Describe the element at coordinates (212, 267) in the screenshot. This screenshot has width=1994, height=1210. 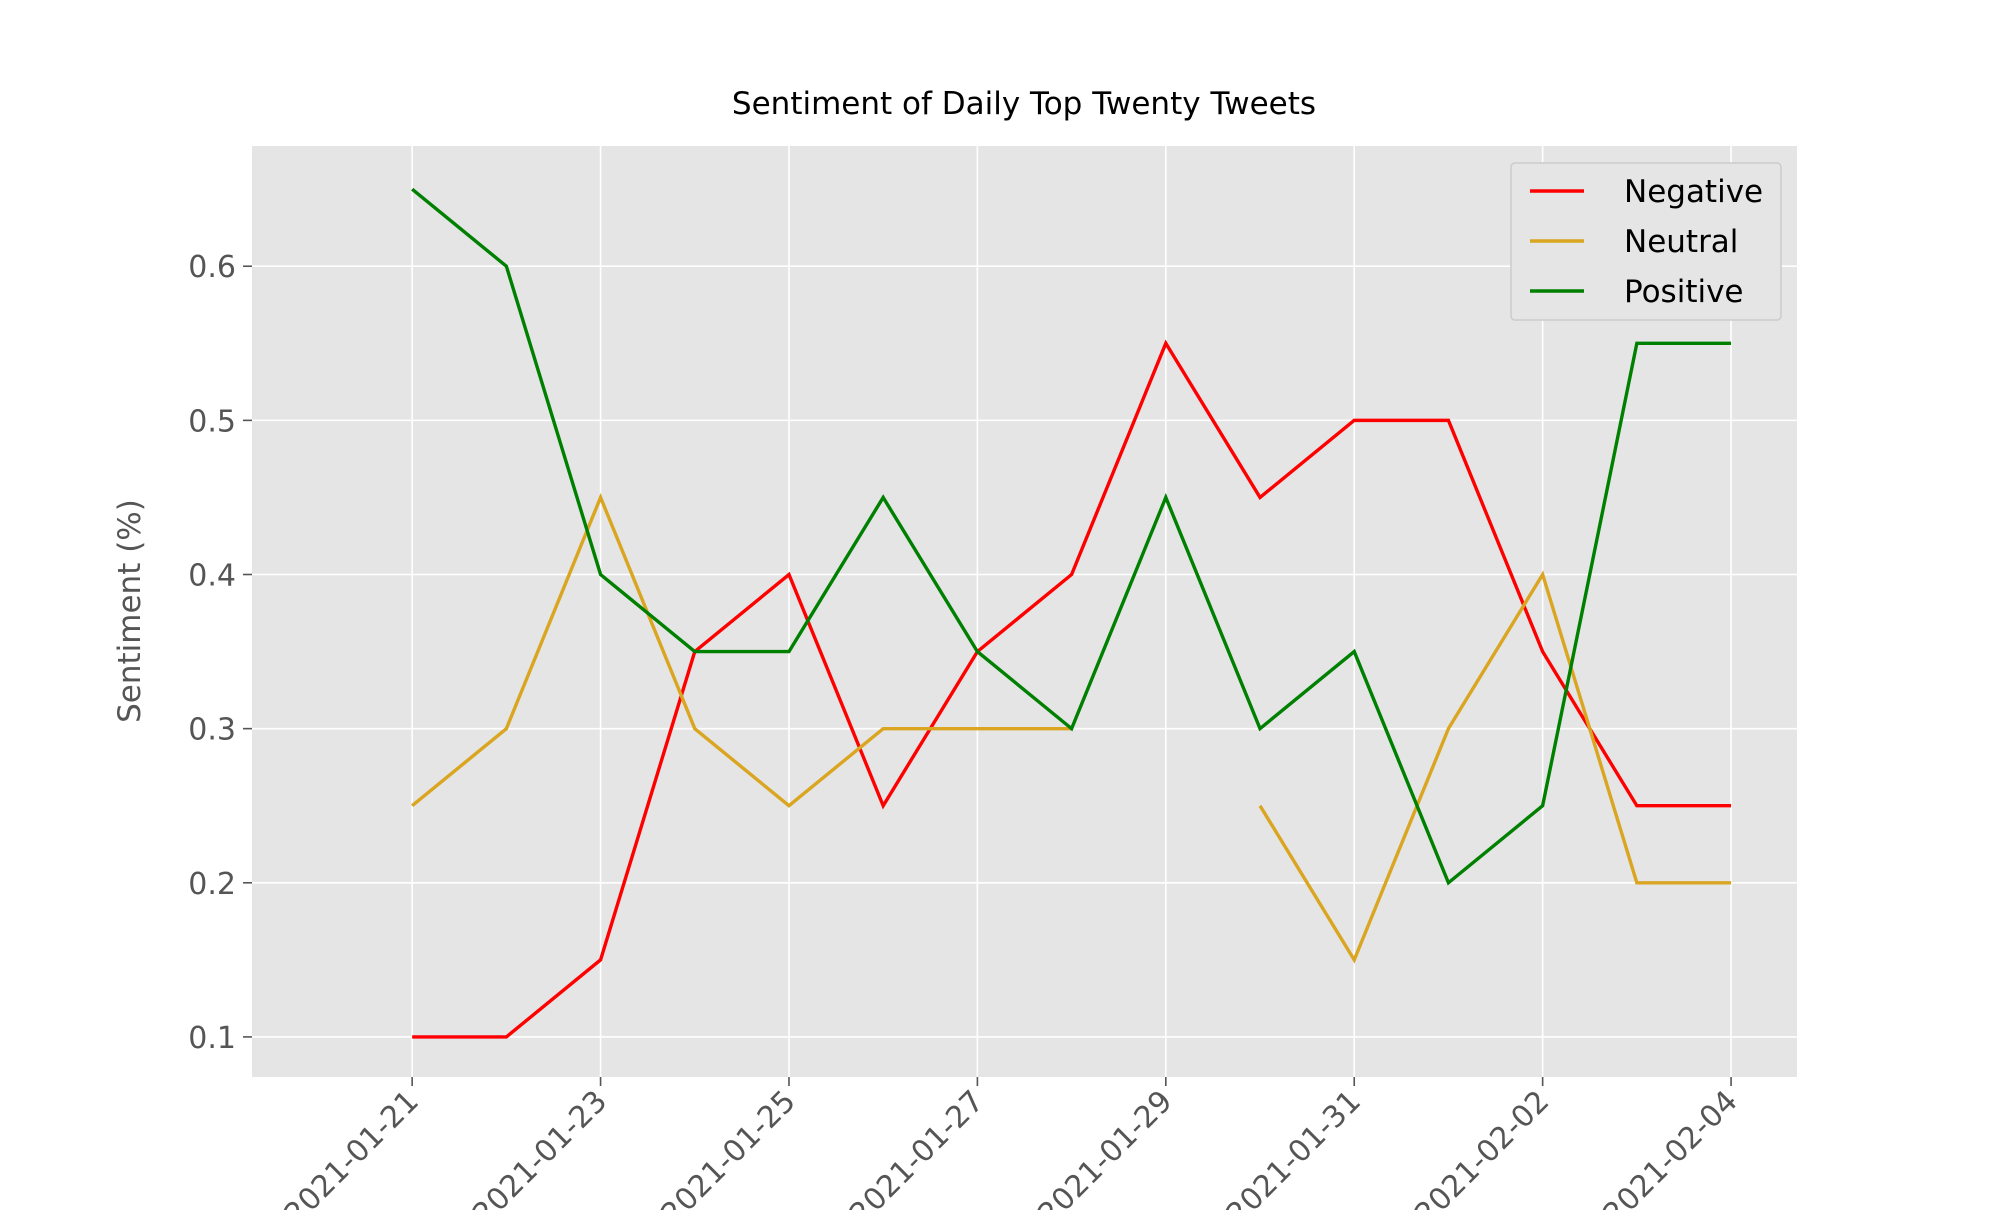
I see `y-tick-label: 0.6` at that location.